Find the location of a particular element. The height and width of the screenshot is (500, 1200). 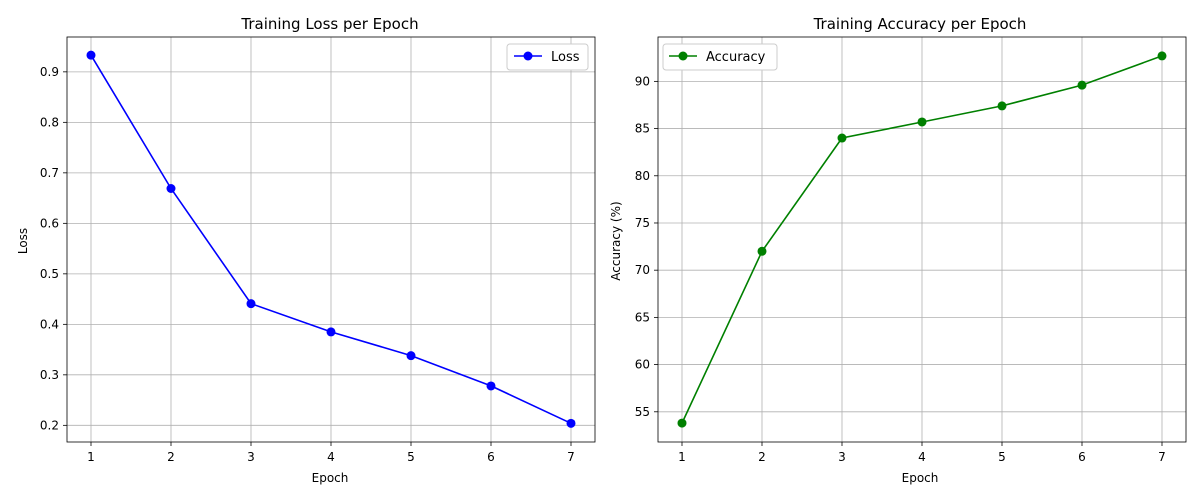

accuracy-chart-y-tick-label: 80 is located at coordinates (642, 176).